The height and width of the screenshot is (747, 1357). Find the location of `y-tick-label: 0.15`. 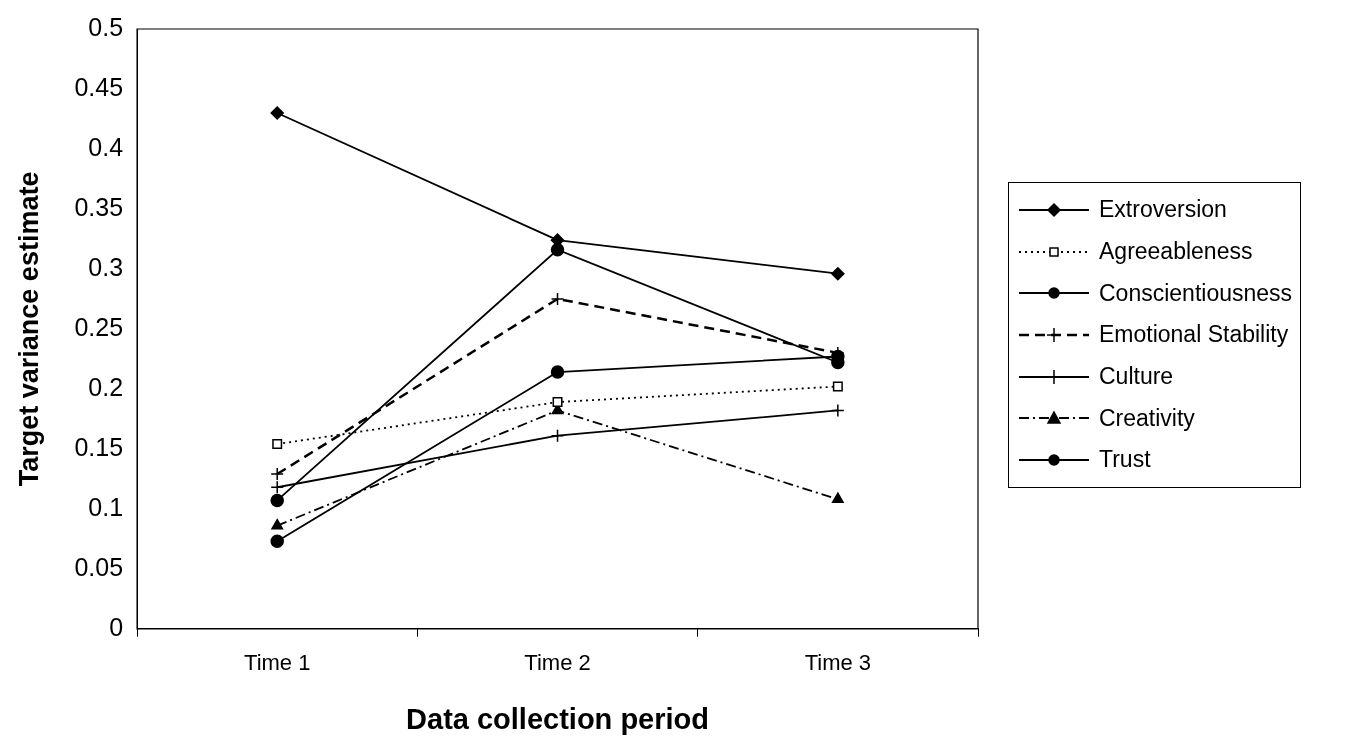

y-tick-label: 0.15 is located at coordinates (99, 446).